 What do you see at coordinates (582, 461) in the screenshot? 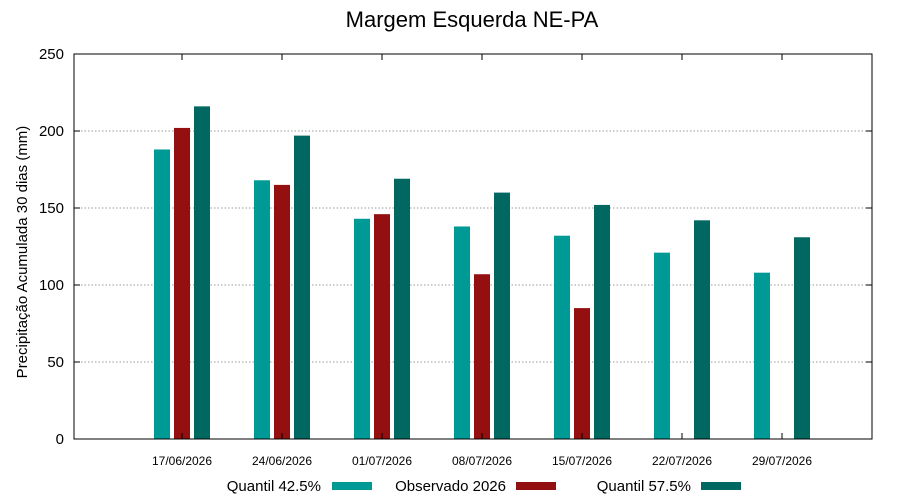
I see `x-tick-label: 15/07/2026` at bounding box center [582, 461].